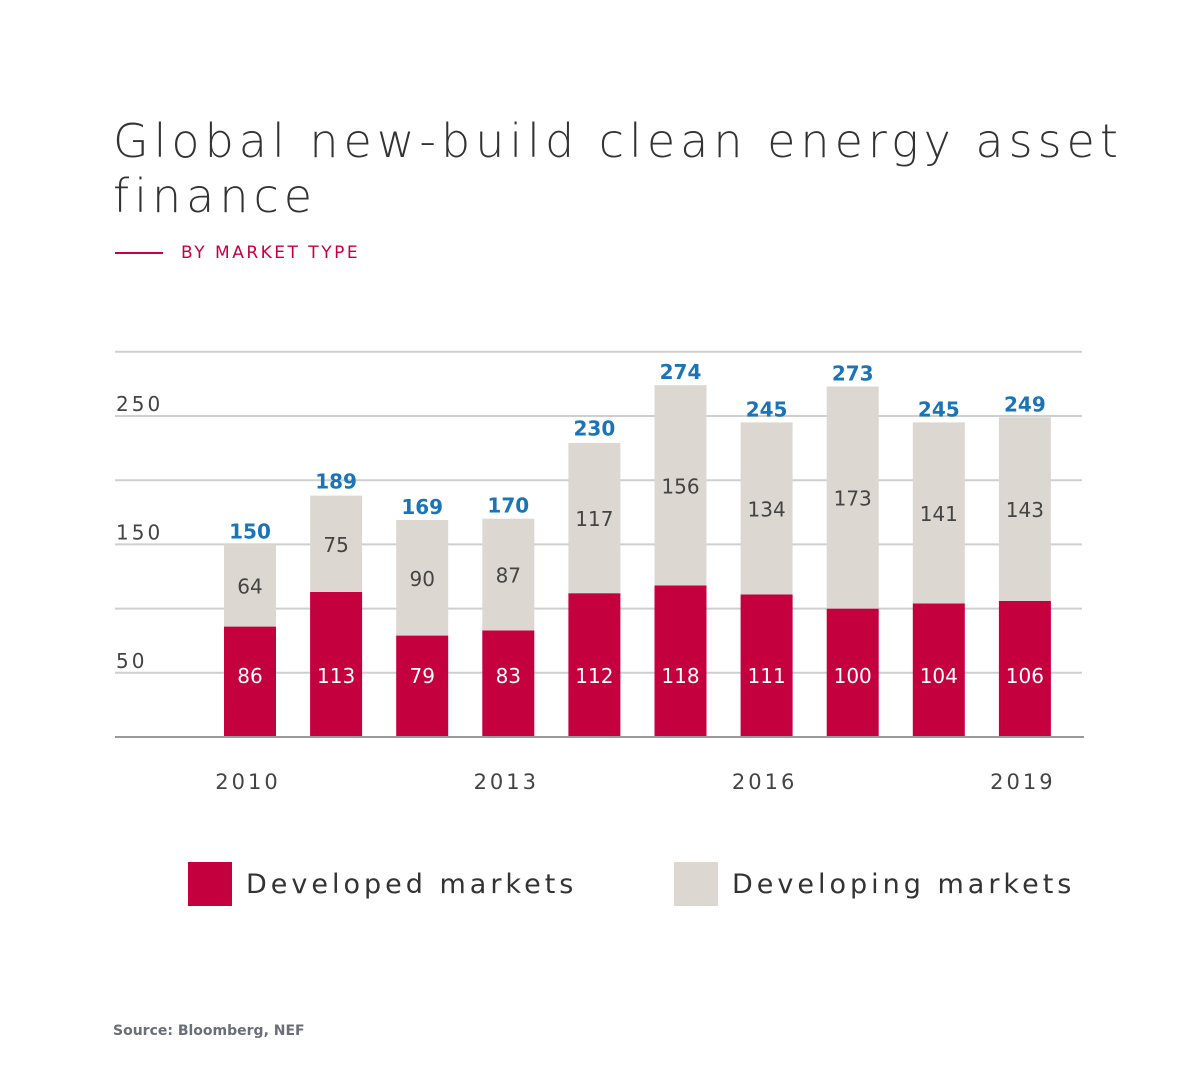  What do you see at coordinates (247, 782) in the screenshot?
I see `x-tick-label: 2010` at bounding box center [247, 782].